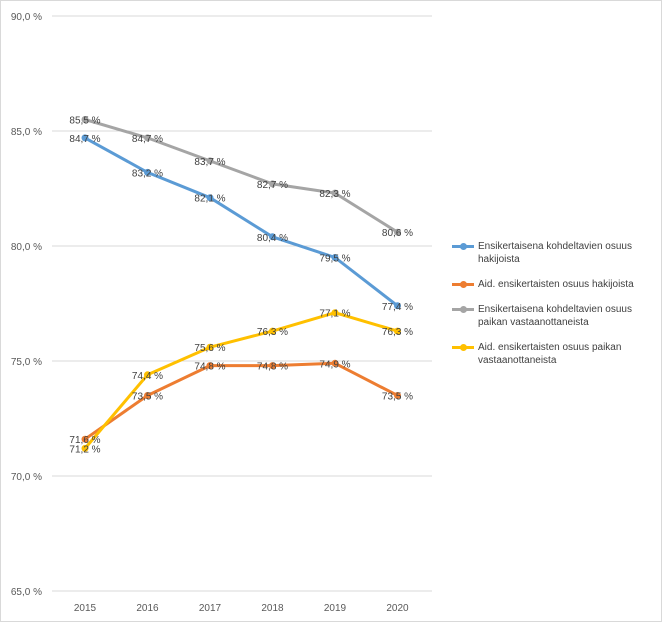  I want to click on x-tick-label: 2018, so click(272, 608).